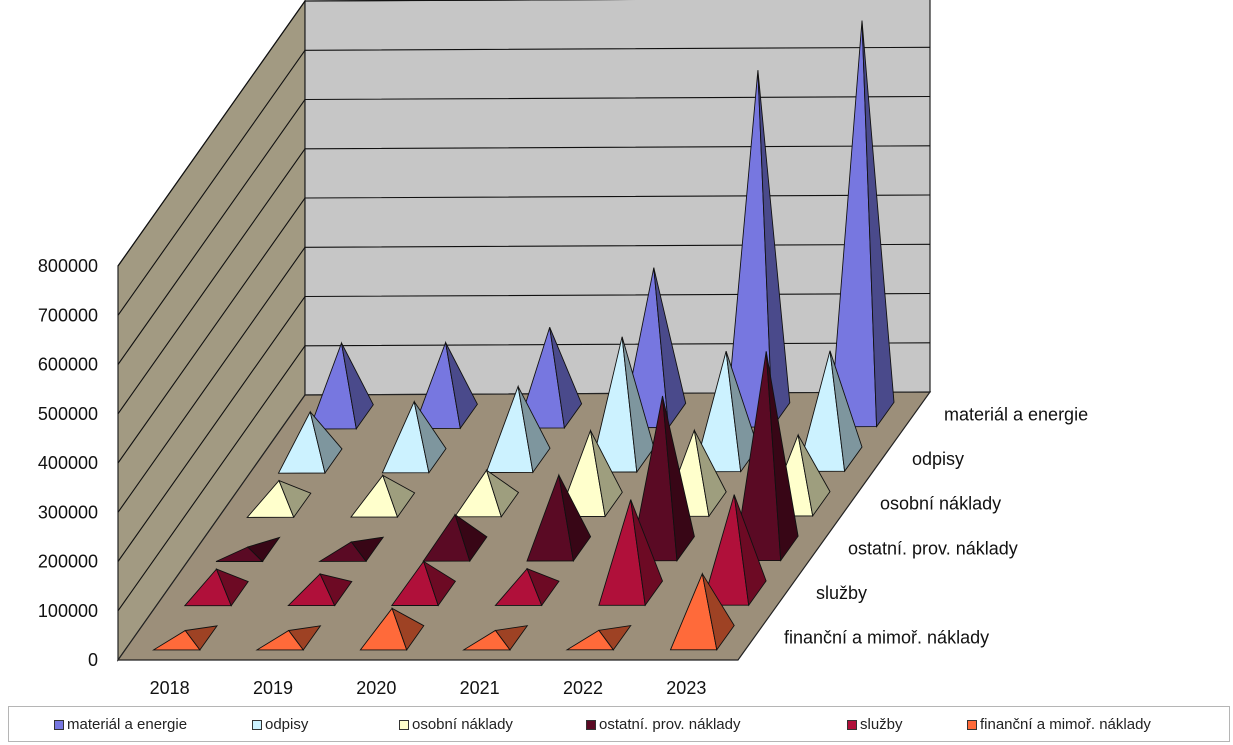 This screenshot has height=745, width=1233. What do you see at coordinates (93, 660) in the screenshot?
I see `y-tick-label: 0` at bounding box center [93, 660].